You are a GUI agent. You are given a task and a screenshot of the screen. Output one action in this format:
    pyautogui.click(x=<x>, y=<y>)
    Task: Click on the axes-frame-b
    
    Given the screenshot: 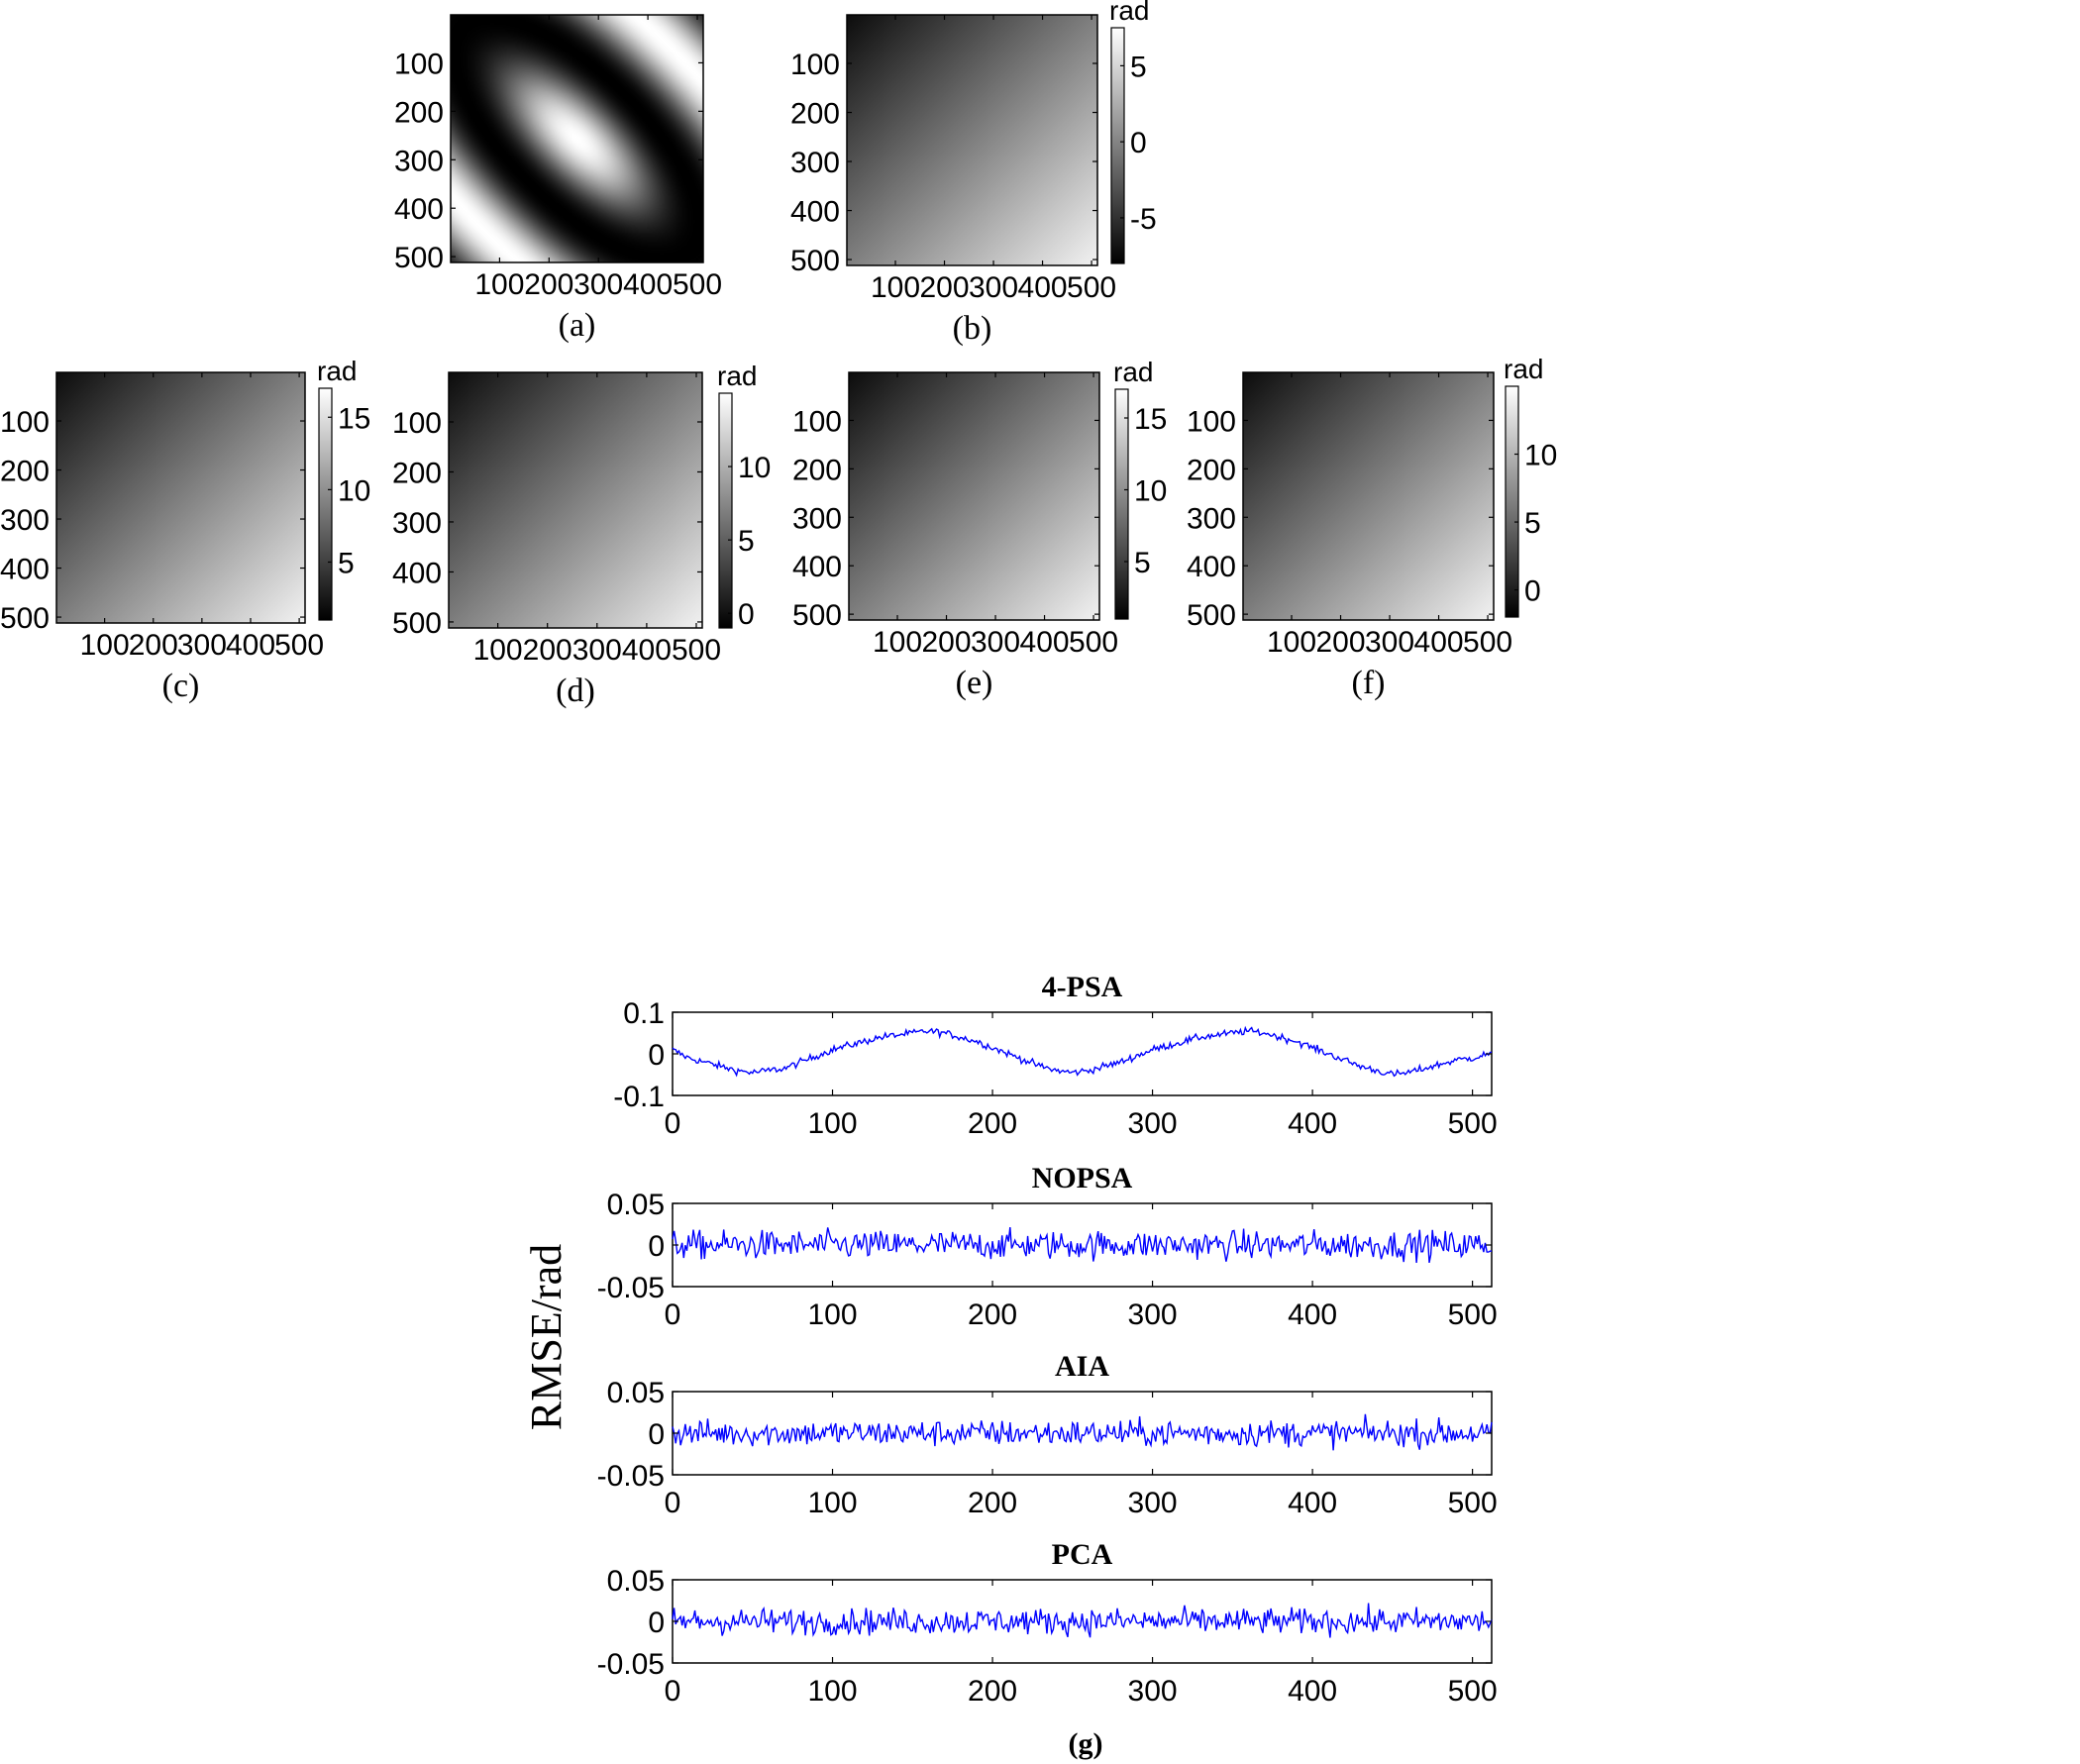 What is the action you would take?
    pyautogui.click(x=972, y=140)
    